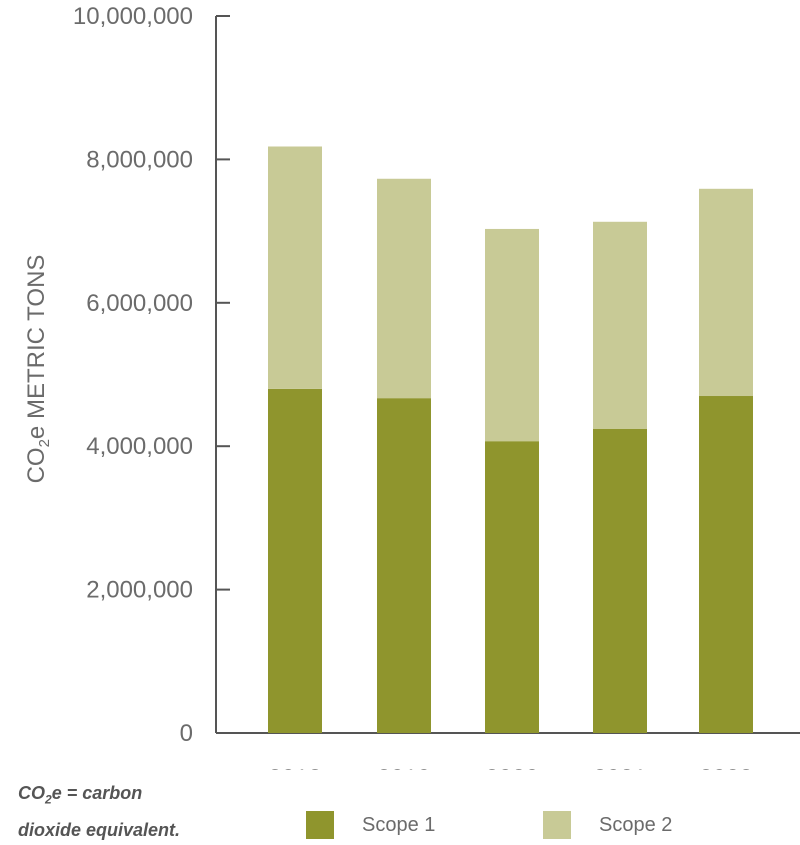 The image size is (800, 845). I want to click on y-tick-label: 6,000,000, so click(139, 303).